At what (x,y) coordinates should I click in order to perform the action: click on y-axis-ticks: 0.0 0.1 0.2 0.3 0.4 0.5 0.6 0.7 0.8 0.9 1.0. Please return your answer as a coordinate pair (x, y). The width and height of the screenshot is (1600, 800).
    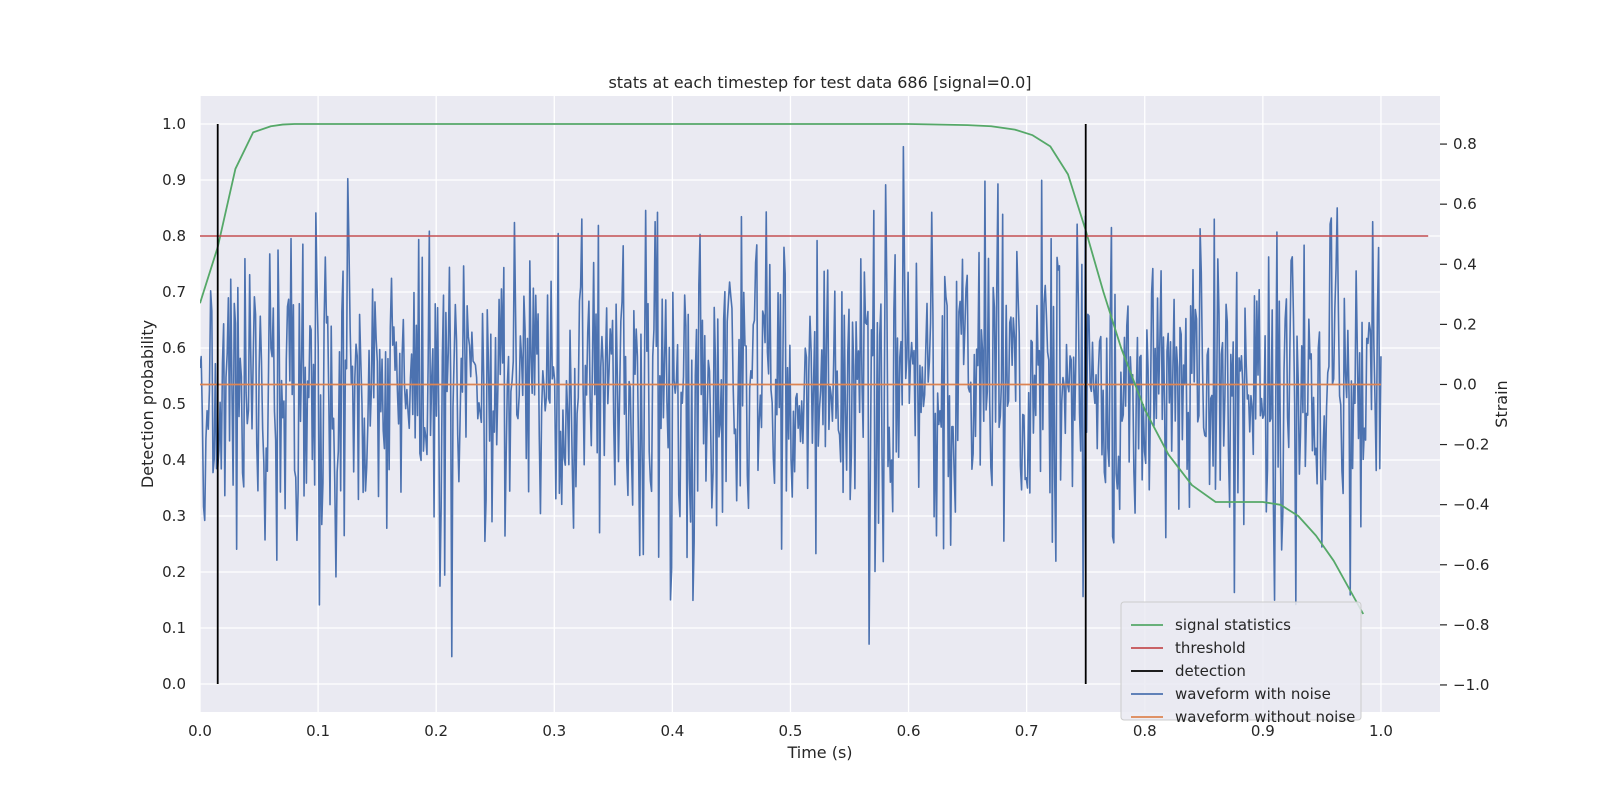
    Looking at the image, I should click on (174, 404).